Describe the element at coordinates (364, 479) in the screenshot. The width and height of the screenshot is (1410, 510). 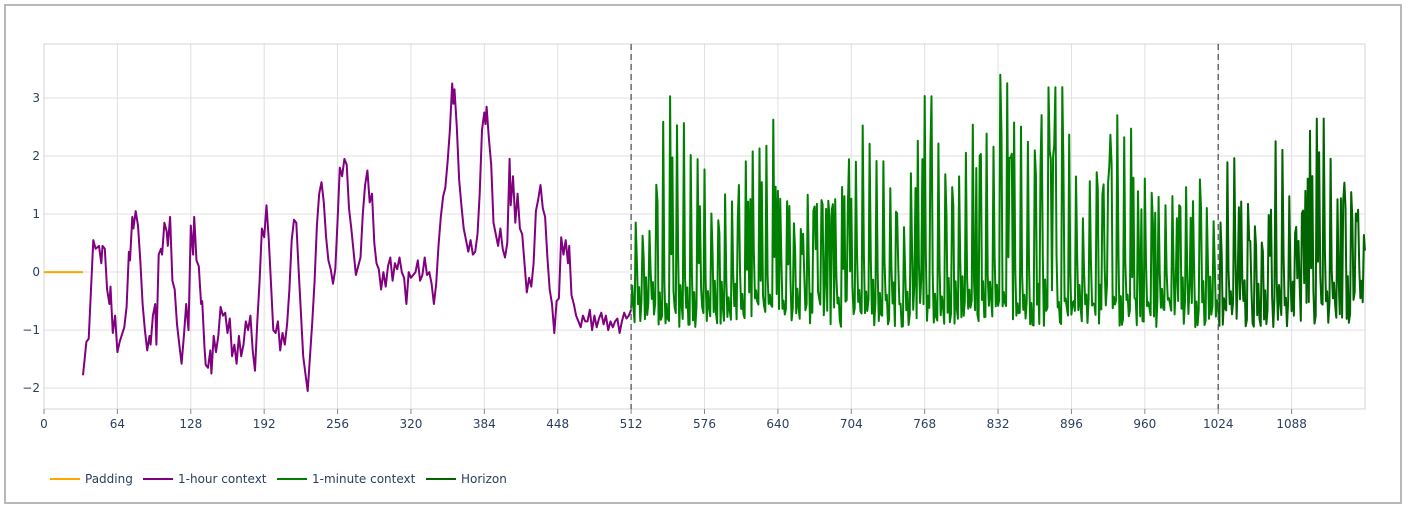
I see `legend-label: 1-minute context` at that location.